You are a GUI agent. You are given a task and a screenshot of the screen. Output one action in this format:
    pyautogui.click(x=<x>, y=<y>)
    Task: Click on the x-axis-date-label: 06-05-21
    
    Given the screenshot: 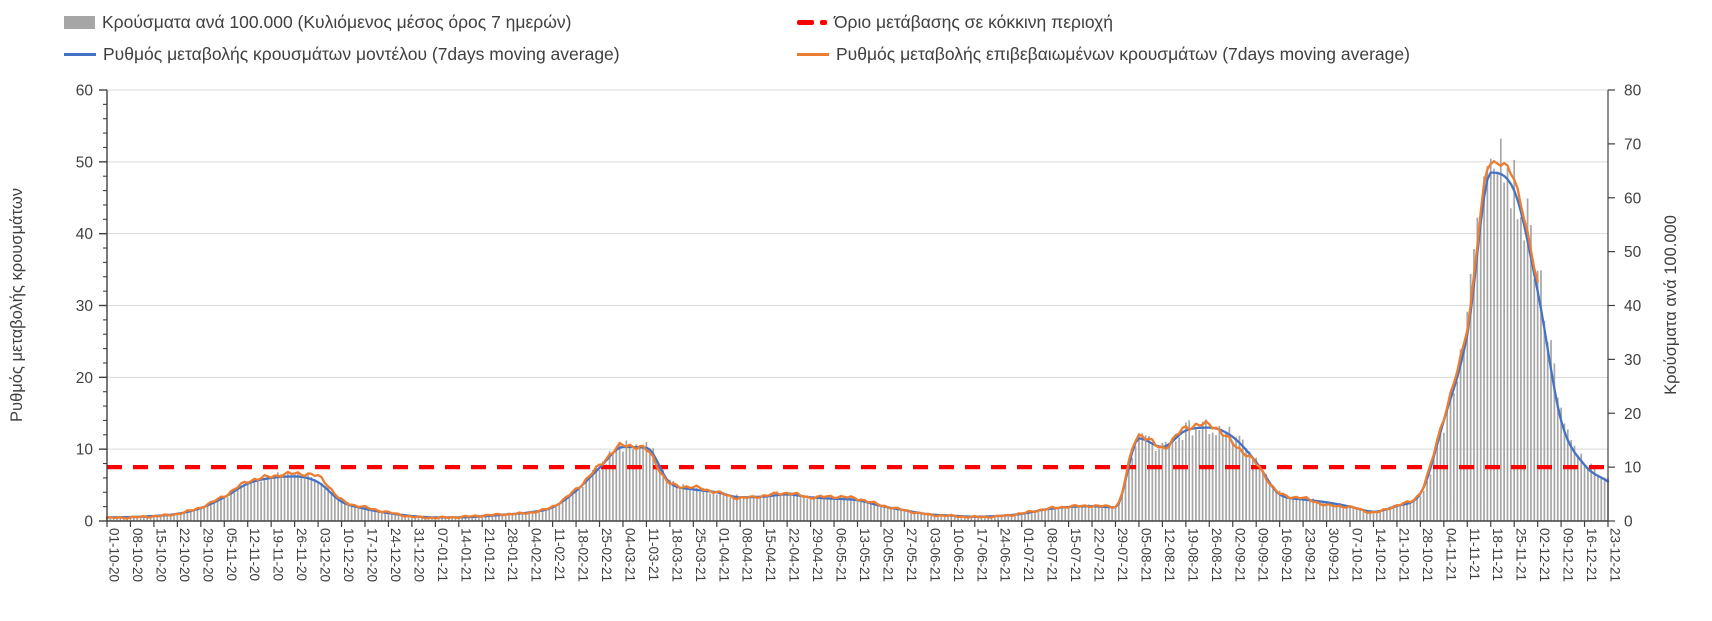 What is the action you would take?
    pyautogui.click(x=841, y=555)
    